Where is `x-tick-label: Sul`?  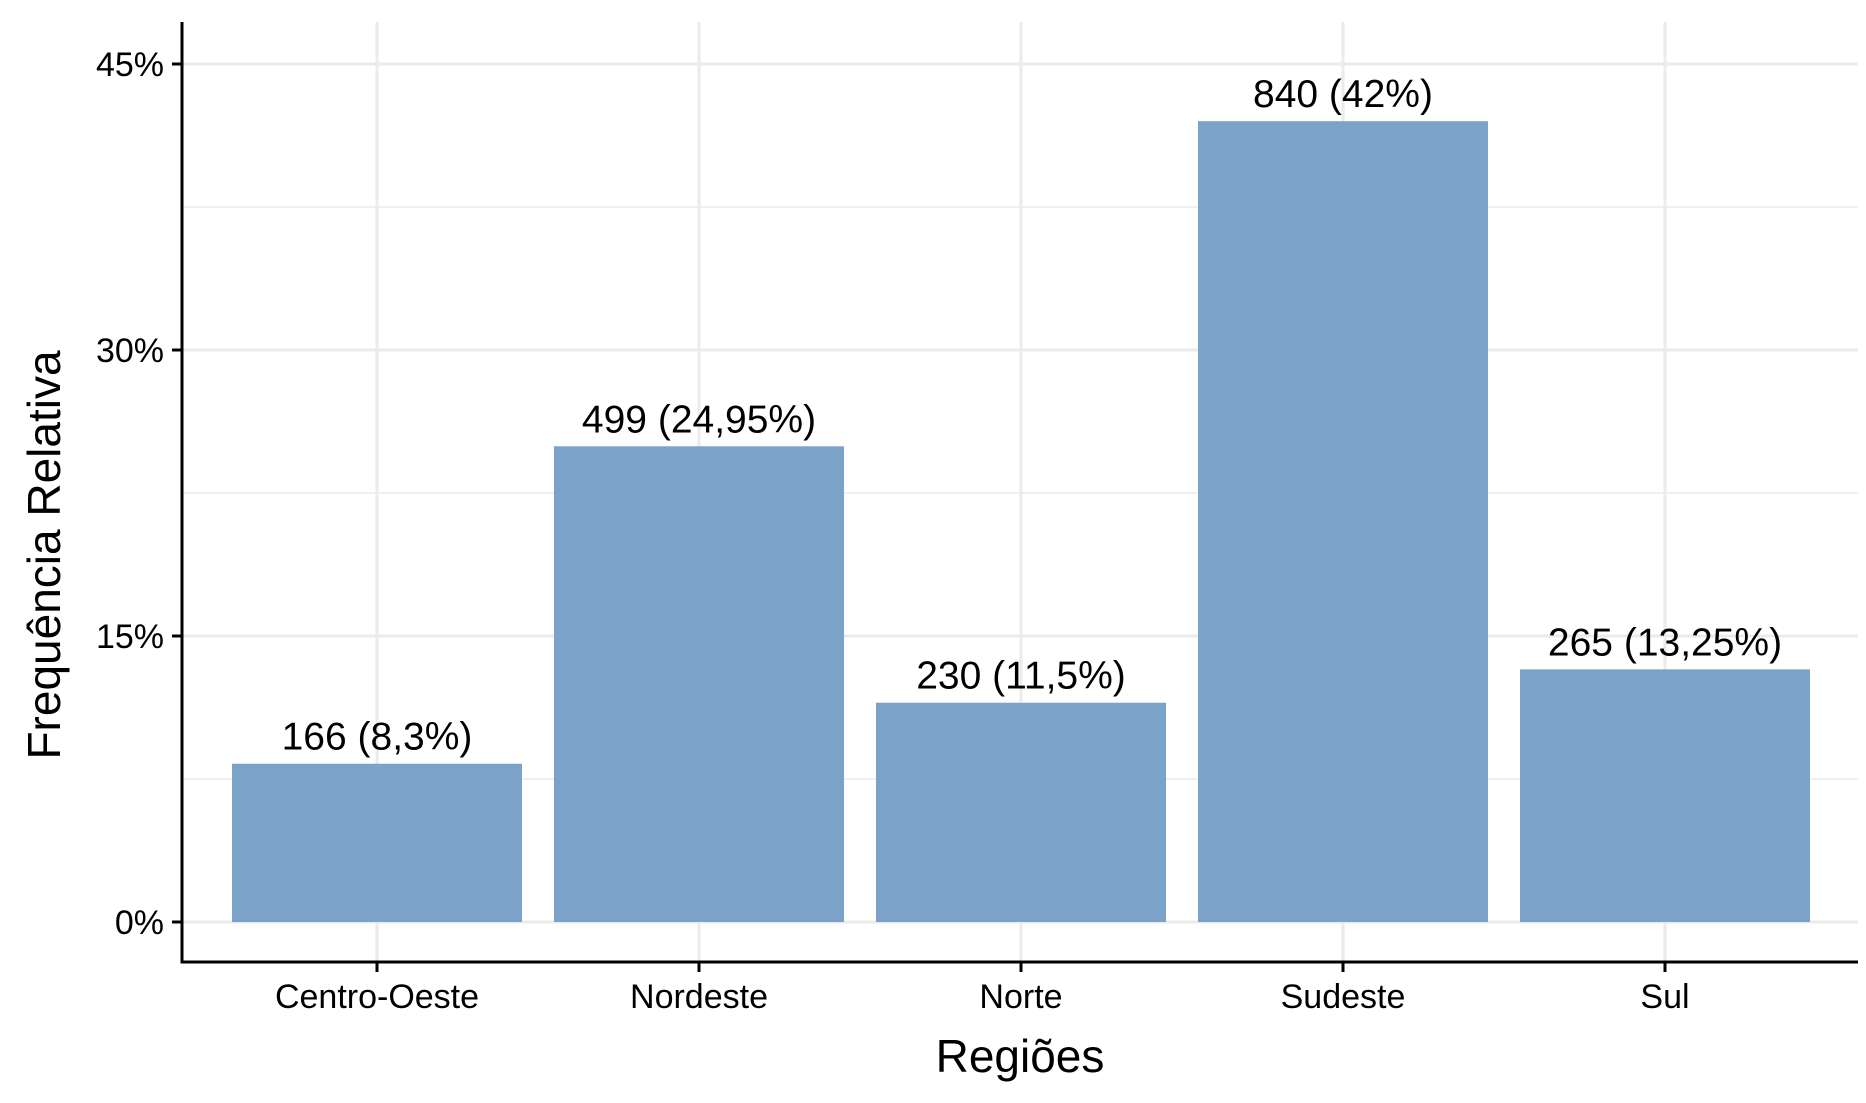 x-tick-label: Sul is located at coordinates (1664, 997).